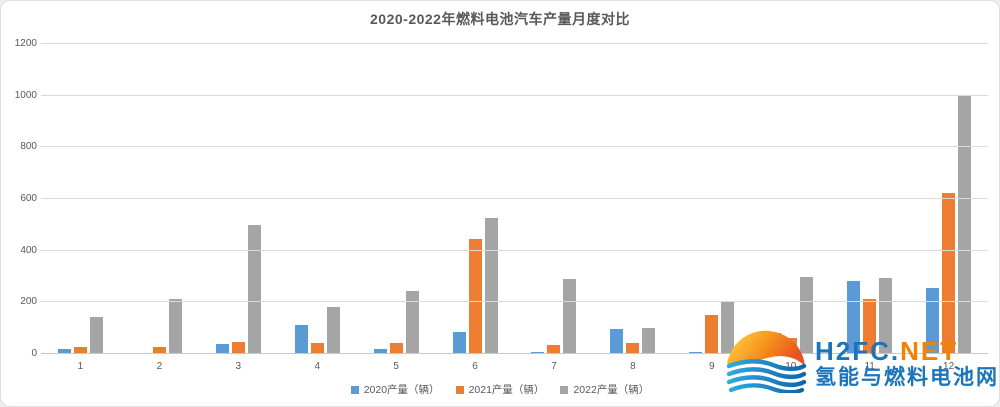 This screenshot has height=407, width=1000. What do you see at coordinates (712, 366) in the screenshot?
I see `x-tick-label-9: 9` at bounding box center [712, 366].